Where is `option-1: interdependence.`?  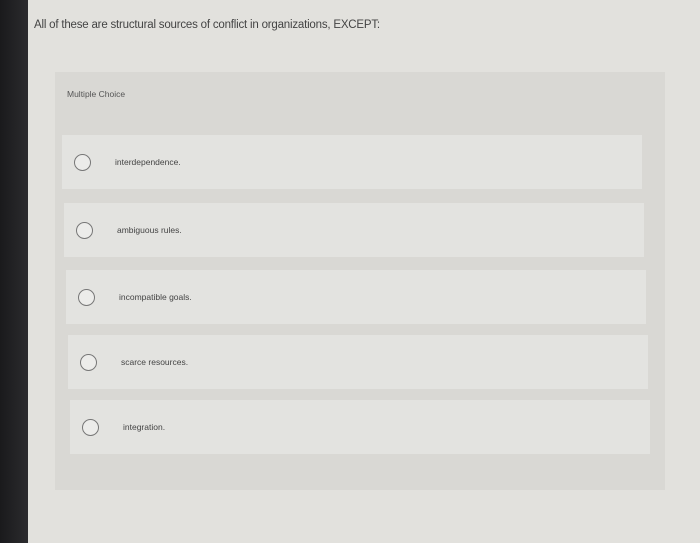 option-1: interdependence. is located at coordinates (352, 162).